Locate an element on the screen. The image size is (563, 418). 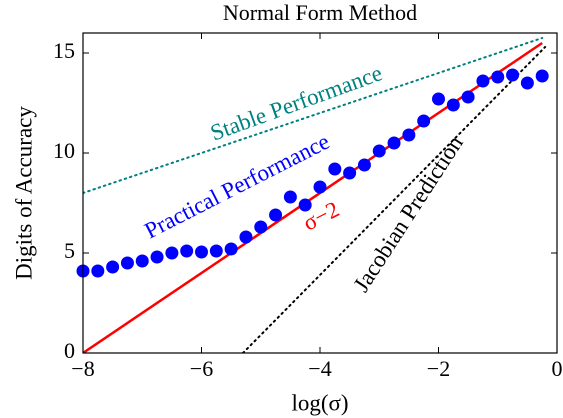
series-label: Stable Performance is located at coordinates (296, 102).